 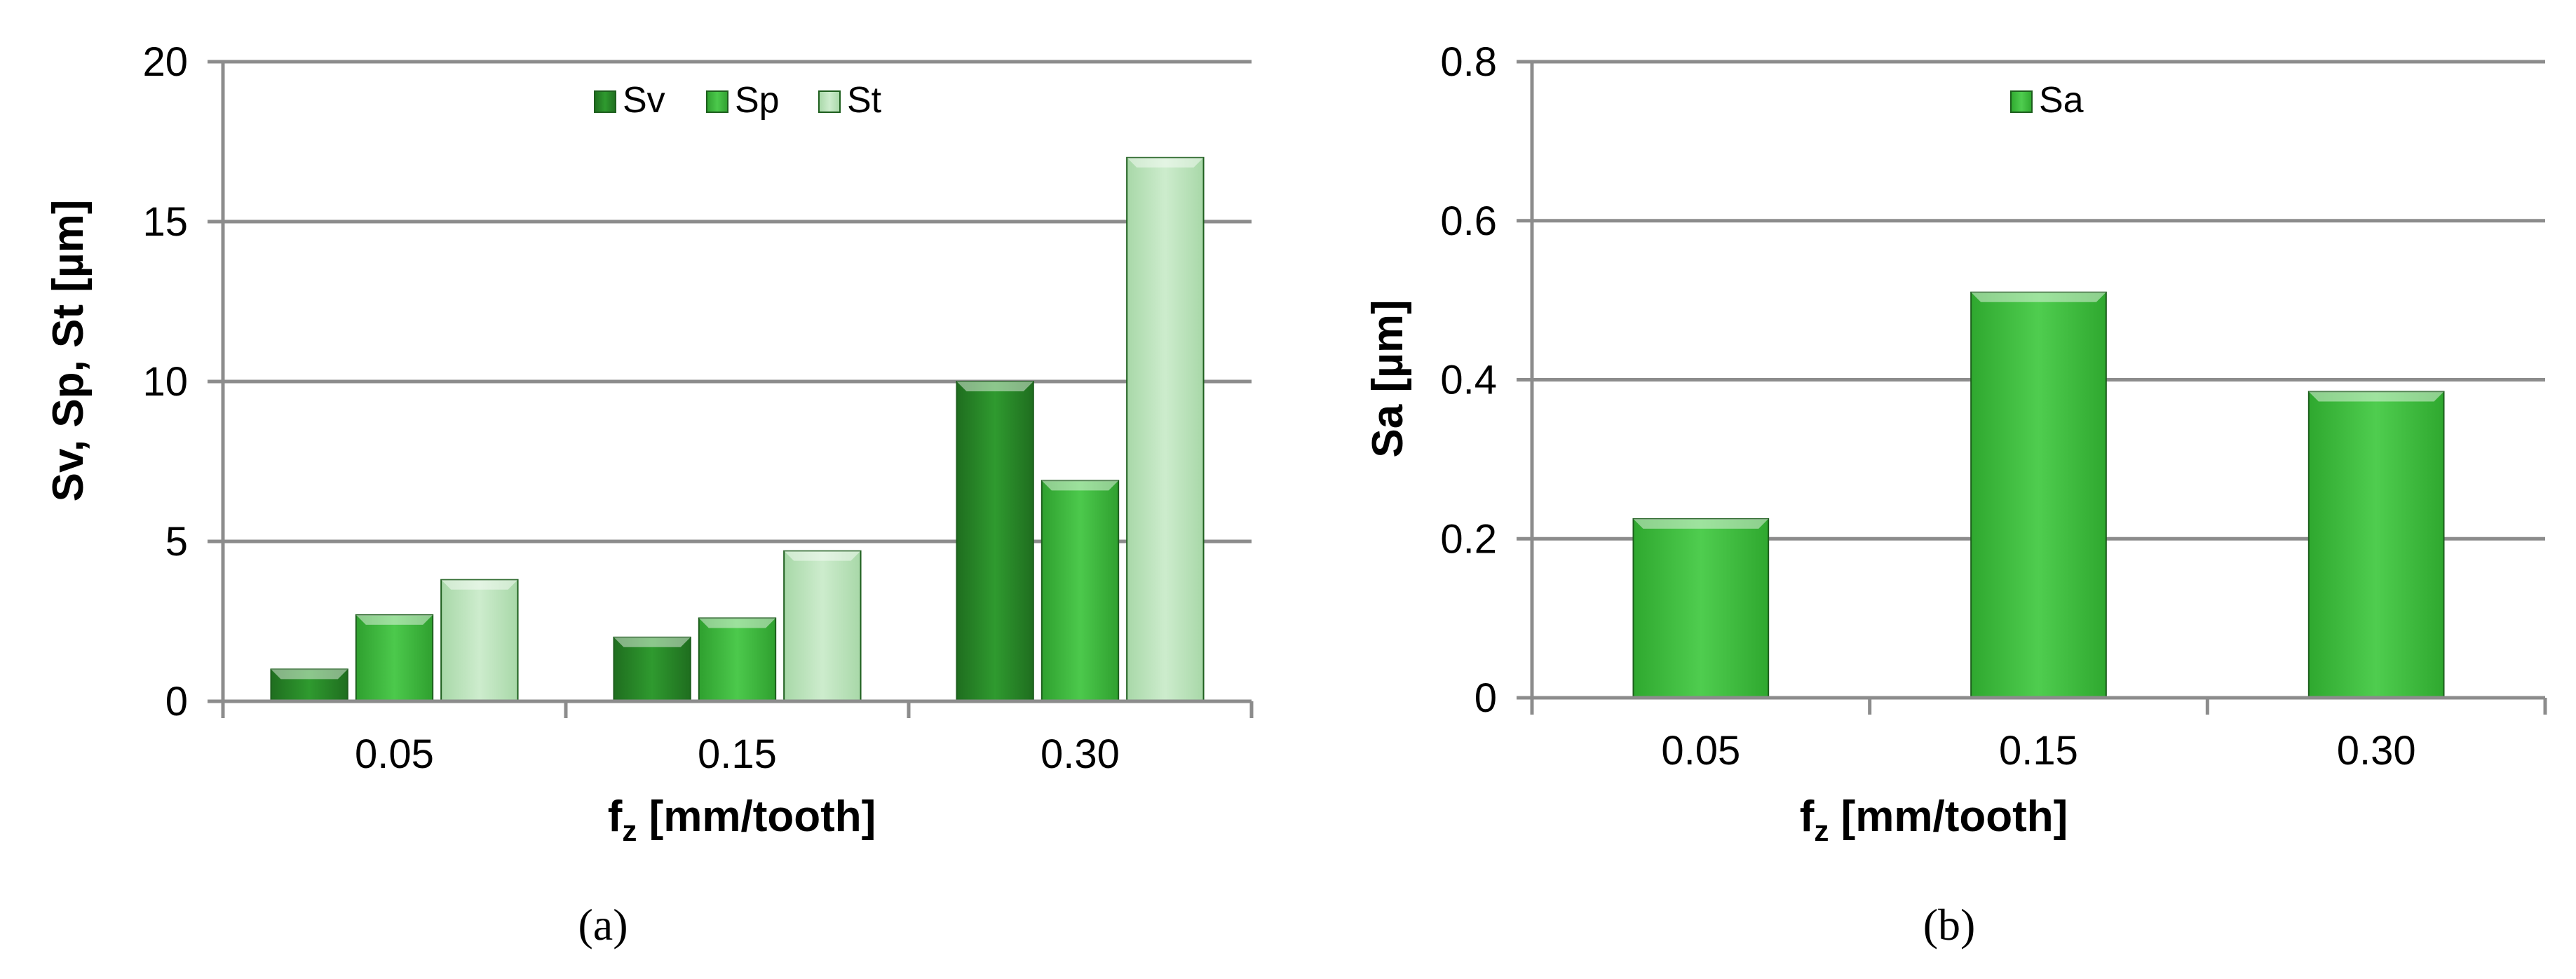 What do you see at coordinates (822, 626) in the screenshot?
I see `bar-st-0.15` at bounding box center [822, 626].